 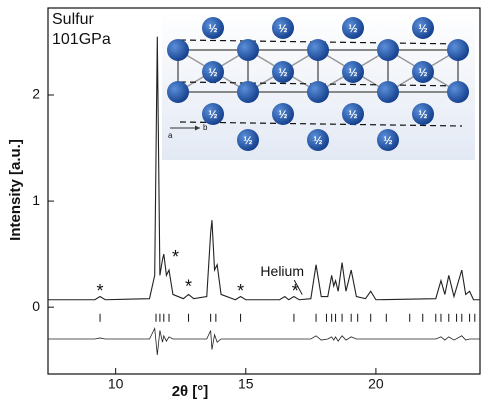 What do you see at coordinates (36, 306) in the screenshot?
I see `y-tick-label: 0` at bounding box center [36, 306].